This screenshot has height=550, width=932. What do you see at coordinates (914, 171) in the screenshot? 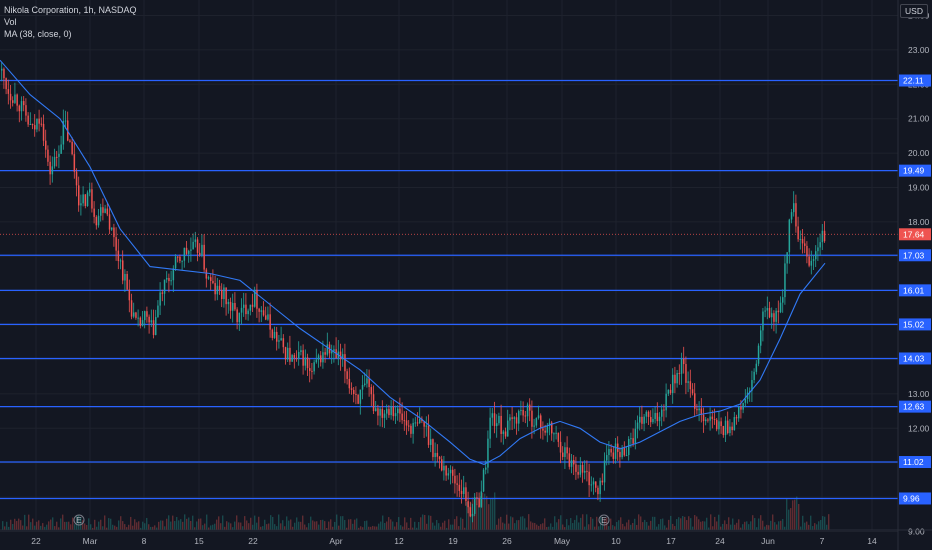
I see `level-tag-label: 19.49` at bounding box center [914, 171].